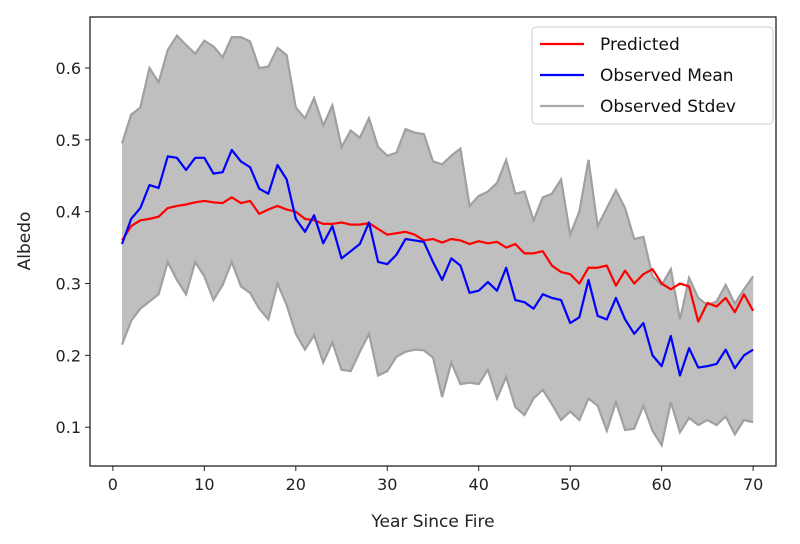 This screenshot has height=544, width=800. I want to click on legend-label-observed-stdev: Observed Stdev, so click(668, 107).